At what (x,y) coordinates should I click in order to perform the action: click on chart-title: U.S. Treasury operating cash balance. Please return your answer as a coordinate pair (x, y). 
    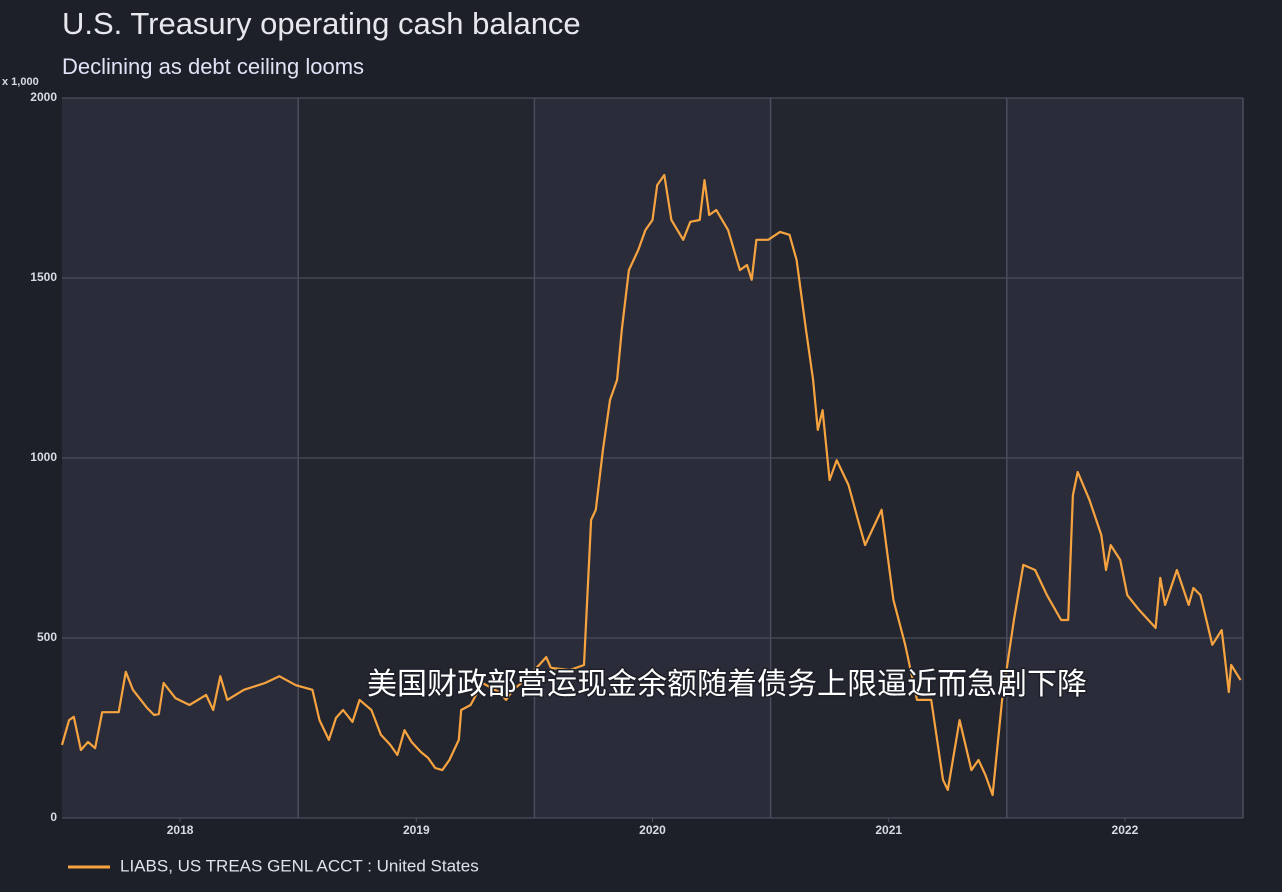
    Looking at the image, I should click on (321, 23).